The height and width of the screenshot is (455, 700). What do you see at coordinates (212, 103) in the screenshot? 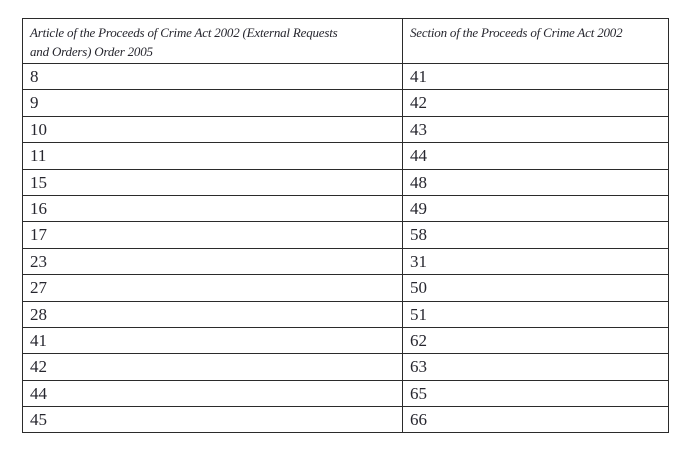
I see `article-cell: 9` at bounding box center [212, 103].